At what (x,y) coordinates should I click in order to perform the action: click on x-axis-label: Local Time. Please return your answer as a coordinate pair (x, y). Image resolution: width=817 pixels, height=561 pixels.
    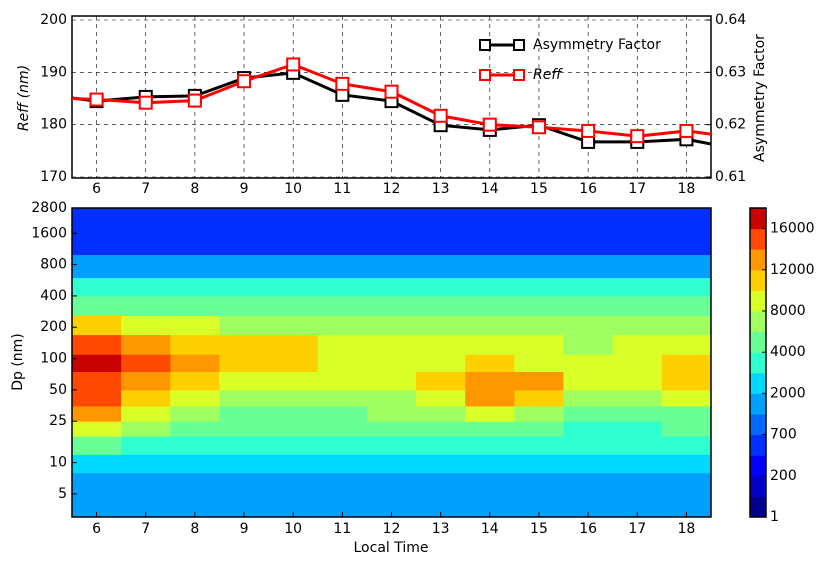
    Looking at the image, I should click on (391, 548).